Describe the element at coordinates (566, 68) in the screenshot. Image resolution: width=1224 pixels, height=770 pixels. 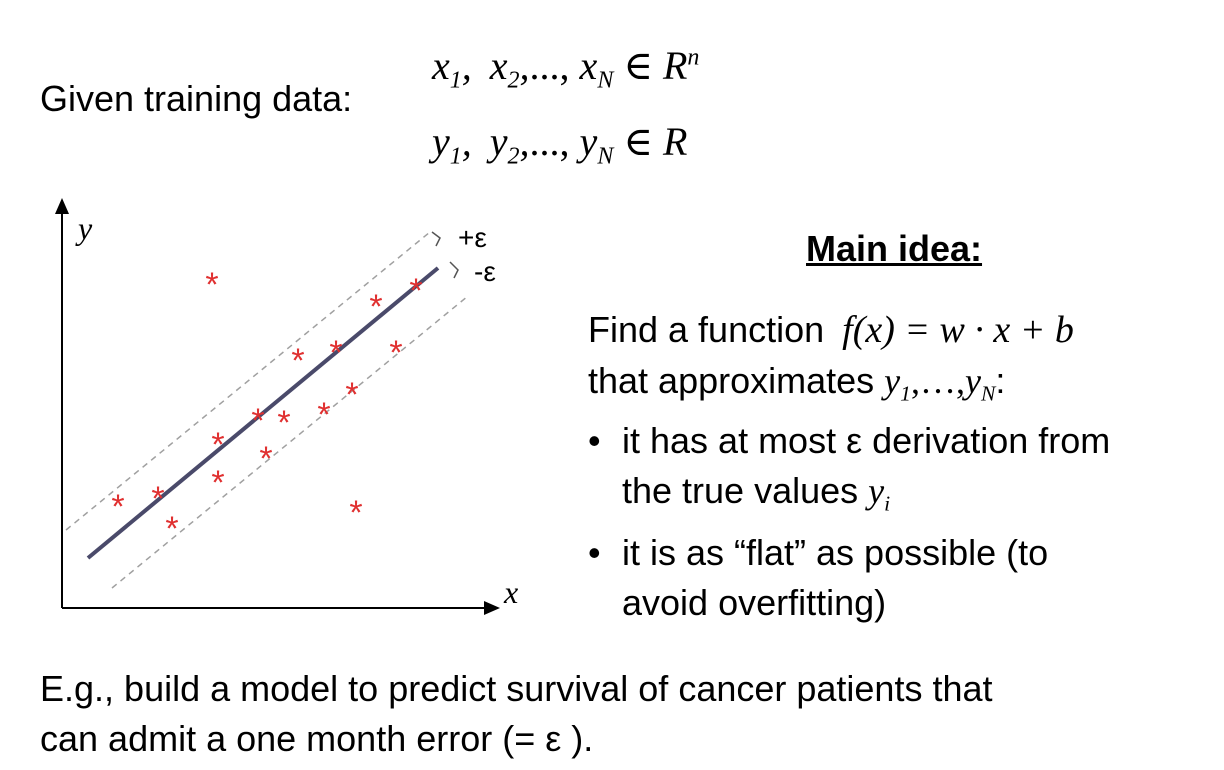
I see `x-vectors-formula: x1, x2,..., xN ∈ Rn` at that location.